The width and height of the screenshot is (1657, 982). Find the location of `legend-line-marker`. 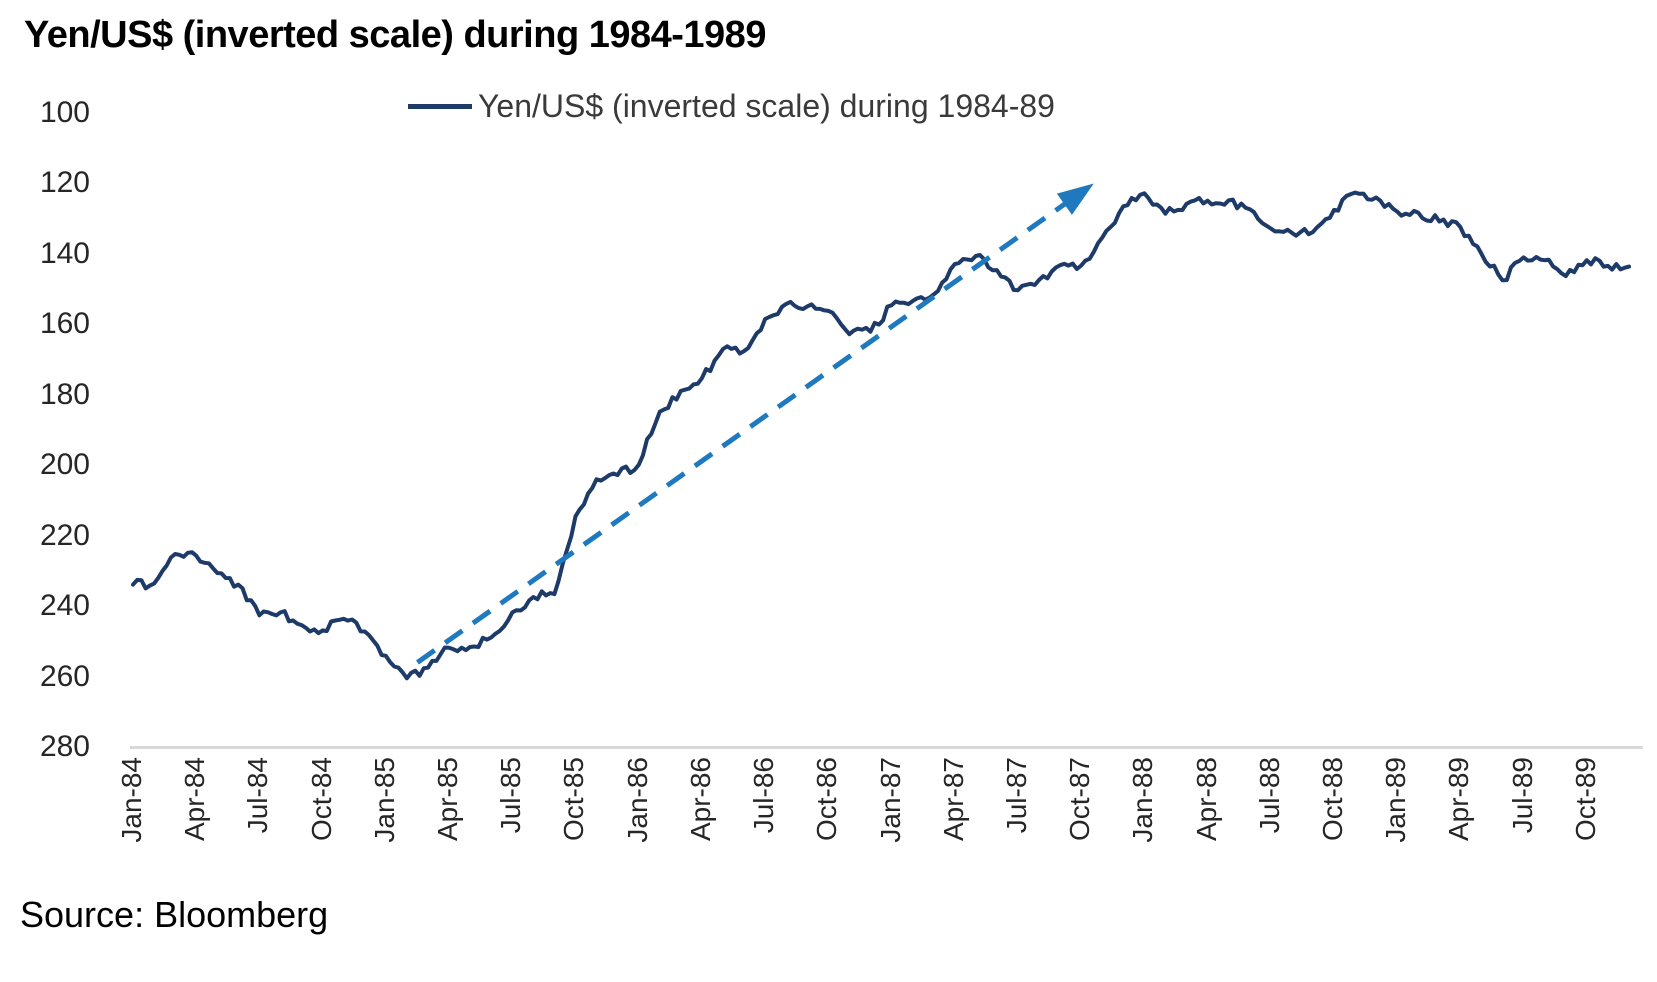

legend-line-marker is located at coordinates (440, 106).